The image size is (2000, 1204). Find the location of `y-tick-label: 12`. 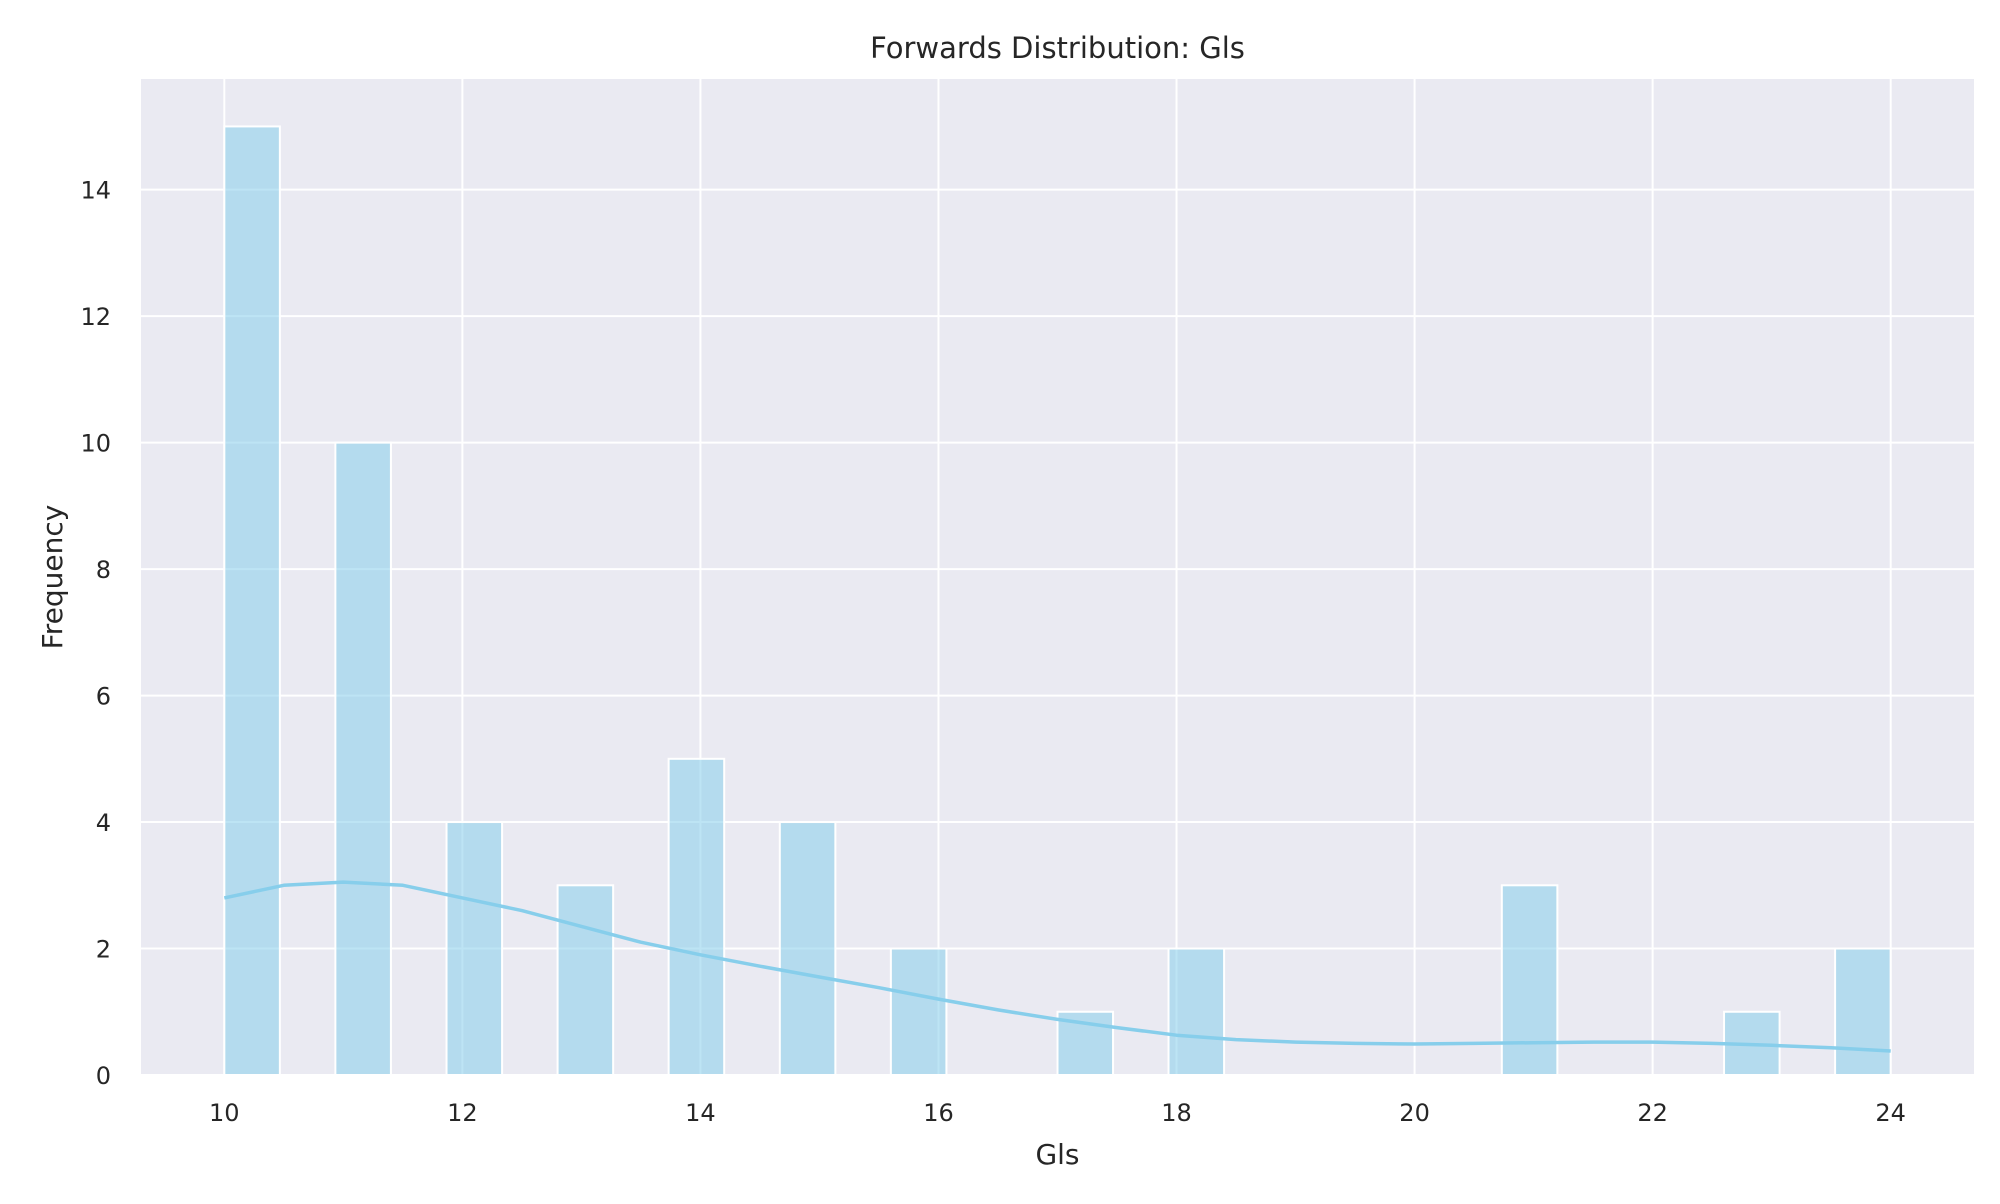

y-tick-label: 12 is located at coordinates (95, 317).